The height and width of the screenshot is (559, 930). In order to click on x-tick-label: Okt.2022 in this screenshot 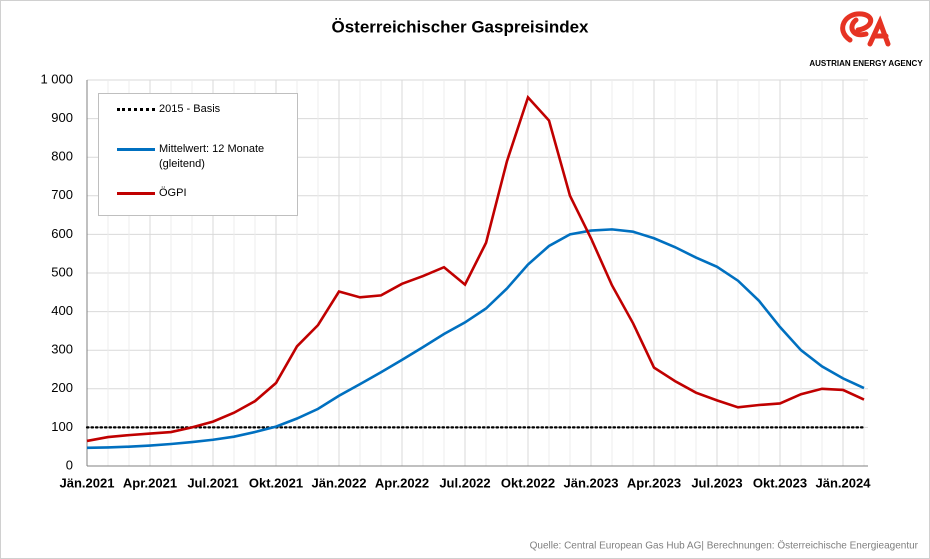, I will do `click(528, 482)`.